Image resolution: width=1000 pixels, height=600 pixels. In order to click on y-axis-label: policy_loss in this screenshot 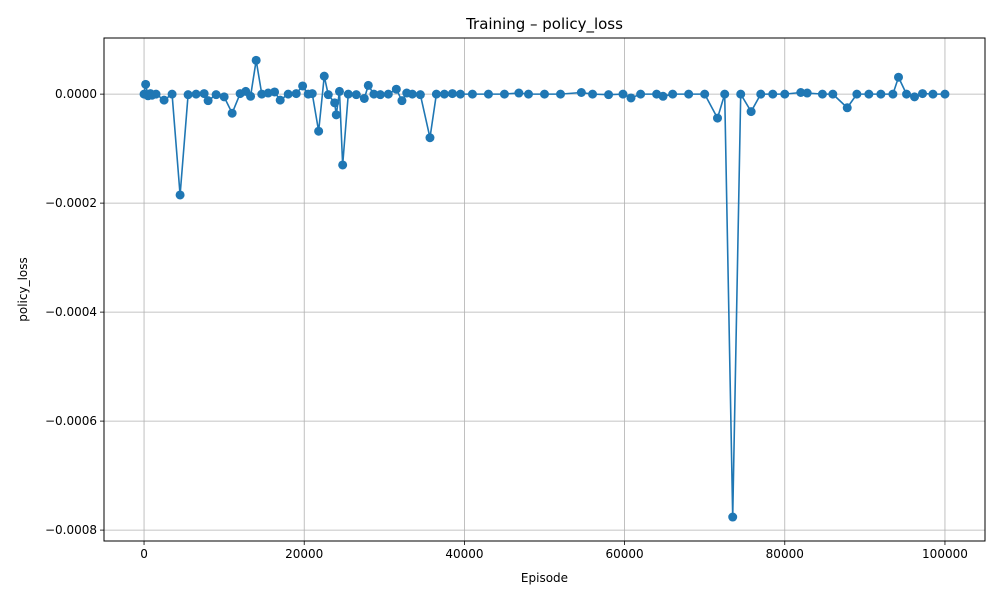, I will do `click(23, 289)`.